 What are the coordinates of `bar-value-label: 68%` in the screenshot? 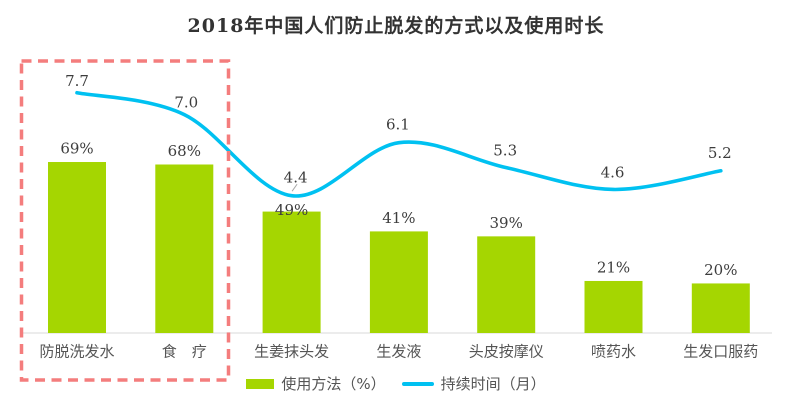 It's located at (184, 151).